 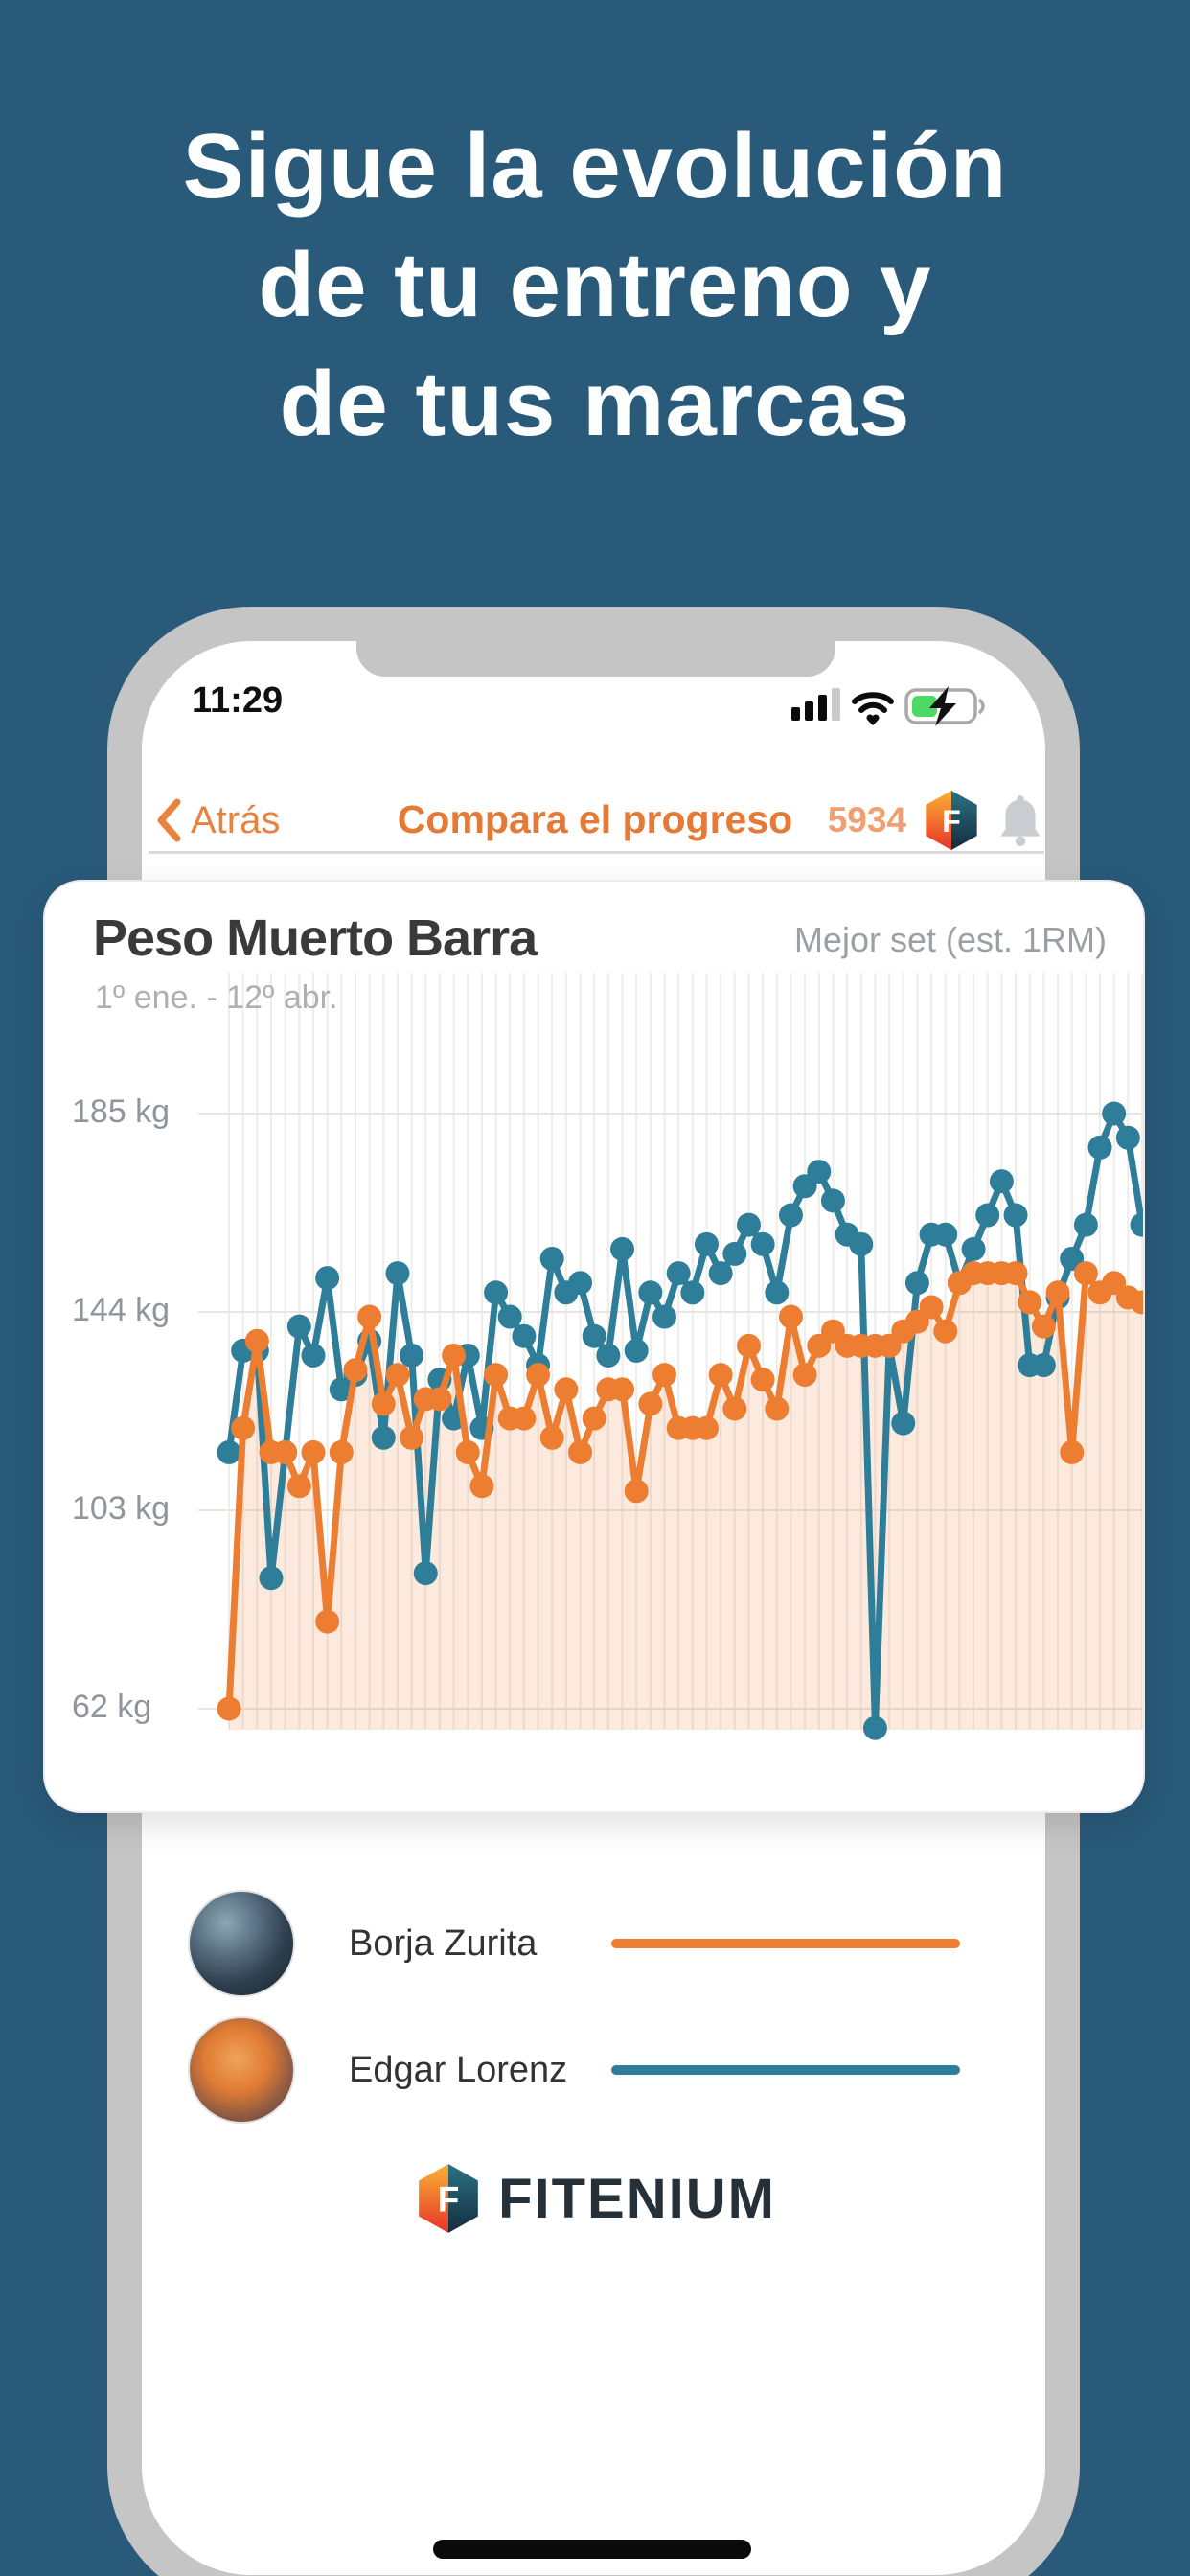 I want to click on ytick-185: 185 kg, so click(x=122, y=1111).